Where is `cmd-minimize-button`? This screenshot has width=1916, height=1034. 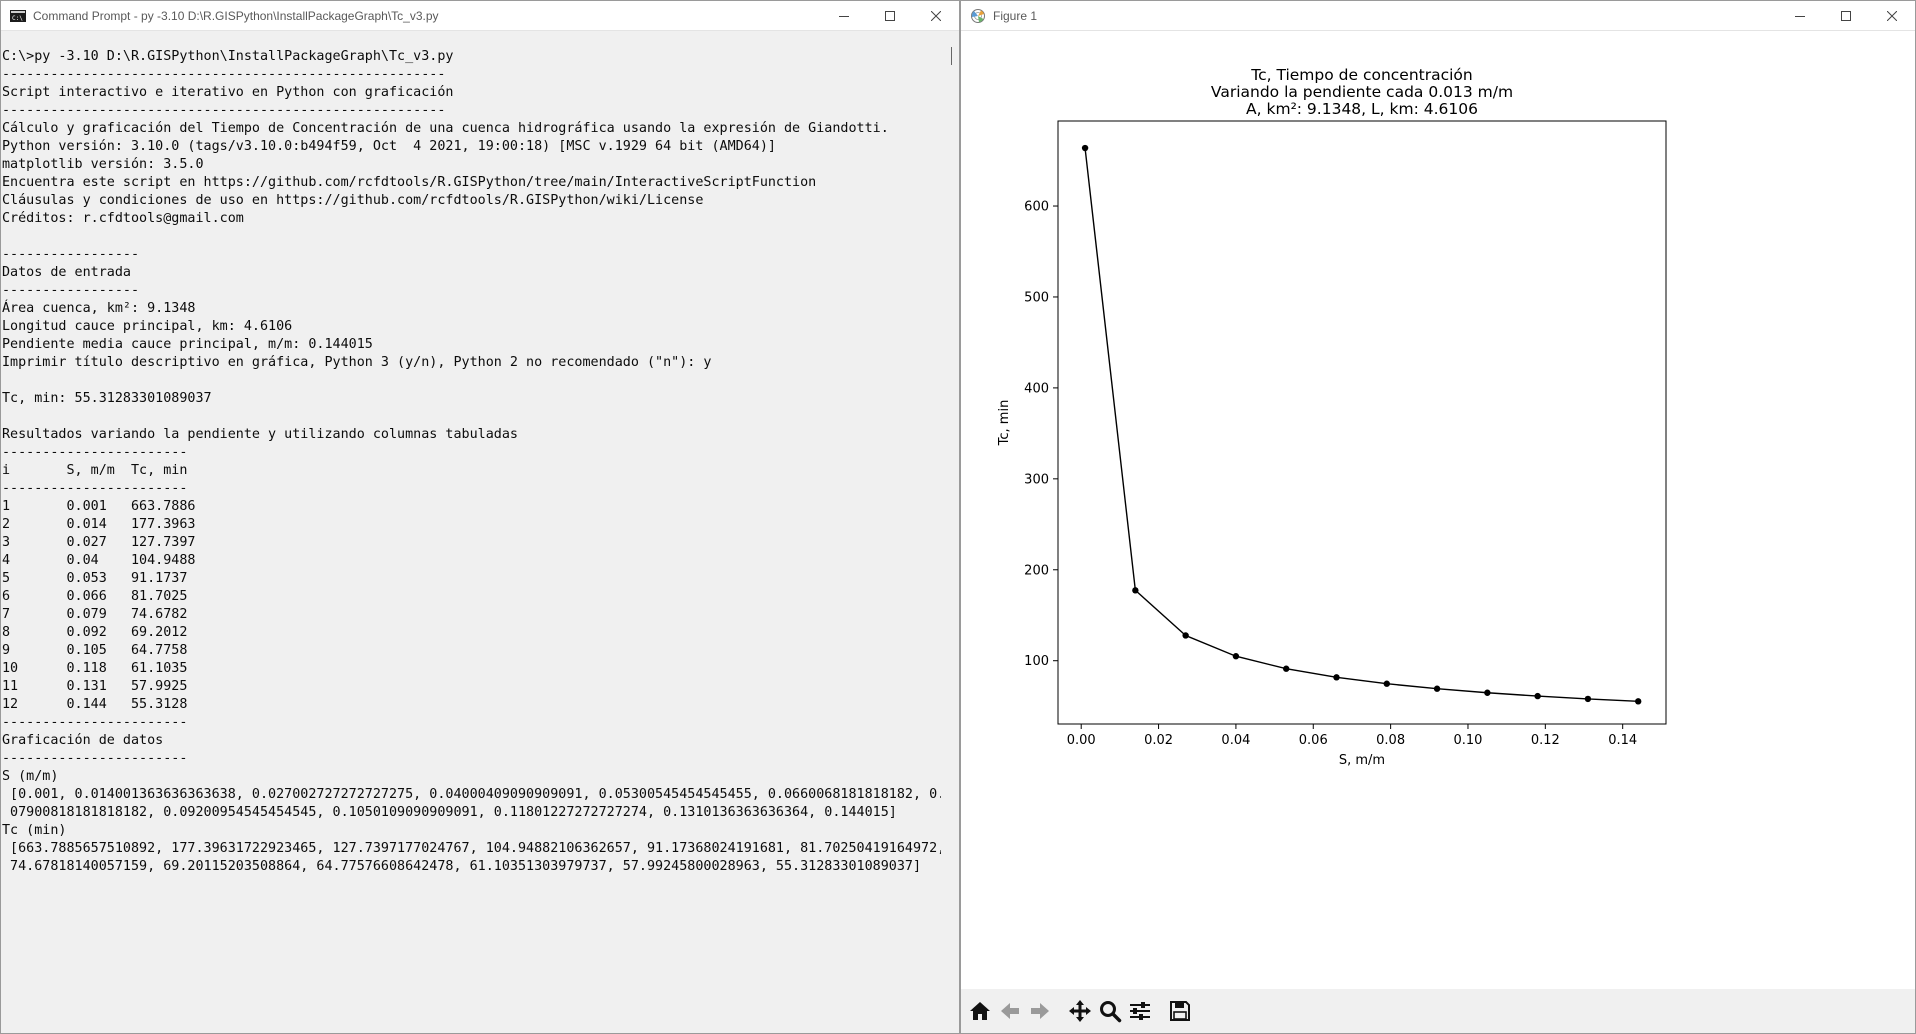 cmd-minimize-button is located at coordinates (844, 16).